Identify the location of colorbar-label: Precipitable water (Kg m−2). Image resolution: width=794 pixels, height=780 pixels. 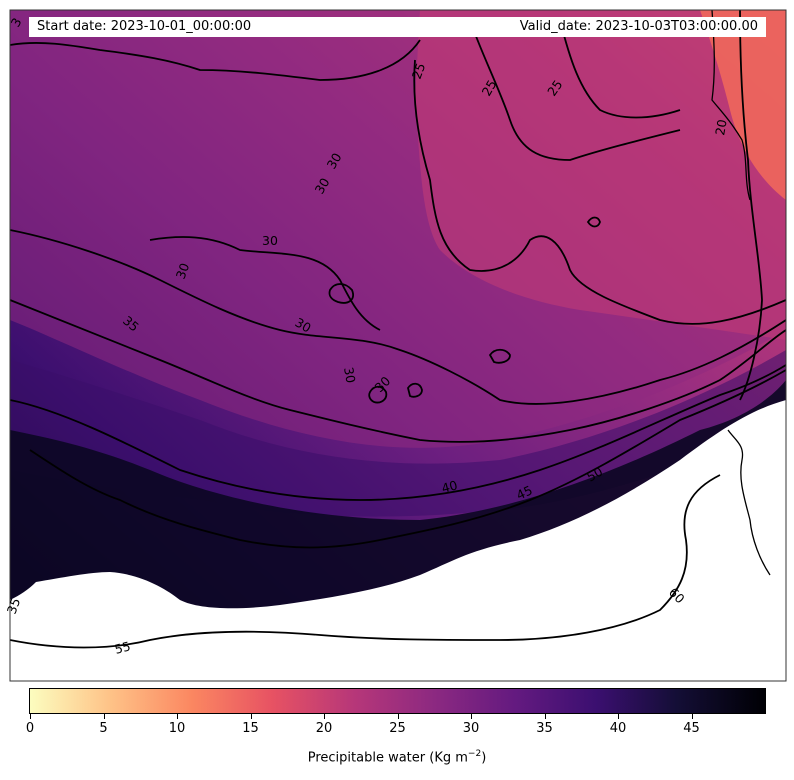
(397, 757).